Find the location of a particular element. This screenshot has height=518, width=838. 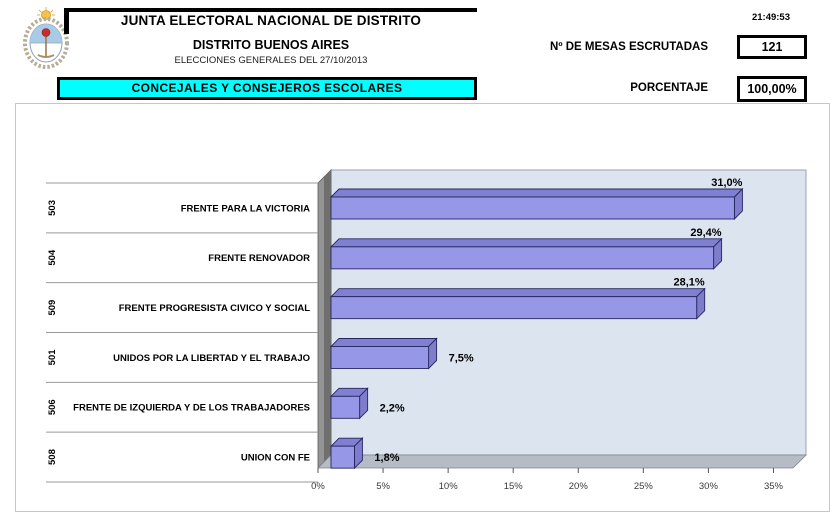

bar-value-label: 29,4% is located at coordinates (705, 233).